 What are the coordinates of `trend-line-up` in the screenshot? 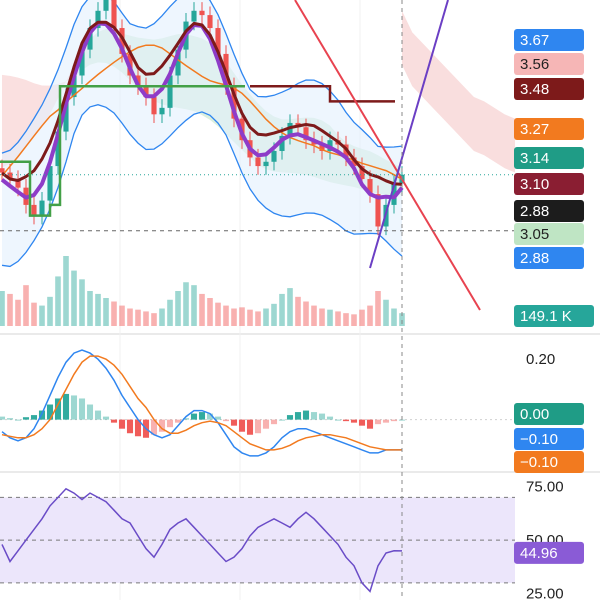 It's located at (409, 134).